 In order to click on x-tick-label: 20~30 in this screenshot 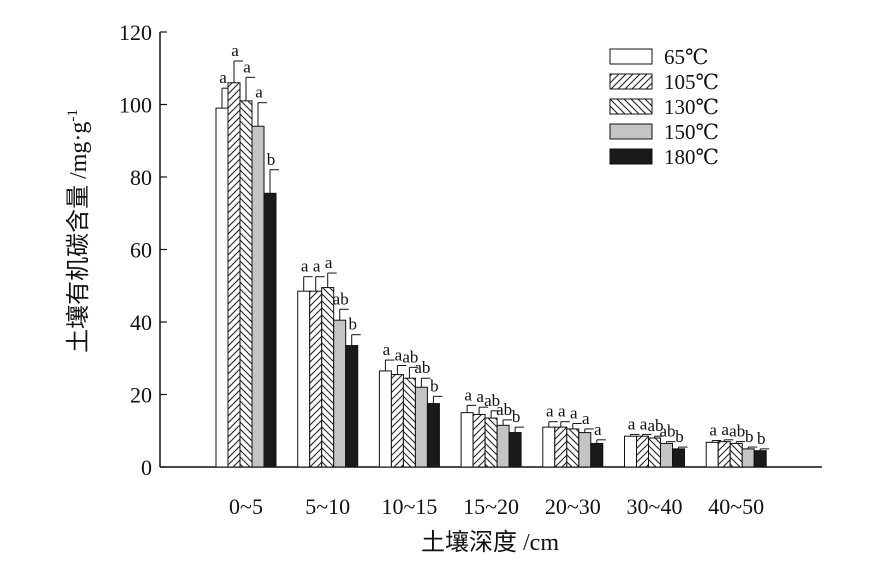, I will do `click(573, 506)`.